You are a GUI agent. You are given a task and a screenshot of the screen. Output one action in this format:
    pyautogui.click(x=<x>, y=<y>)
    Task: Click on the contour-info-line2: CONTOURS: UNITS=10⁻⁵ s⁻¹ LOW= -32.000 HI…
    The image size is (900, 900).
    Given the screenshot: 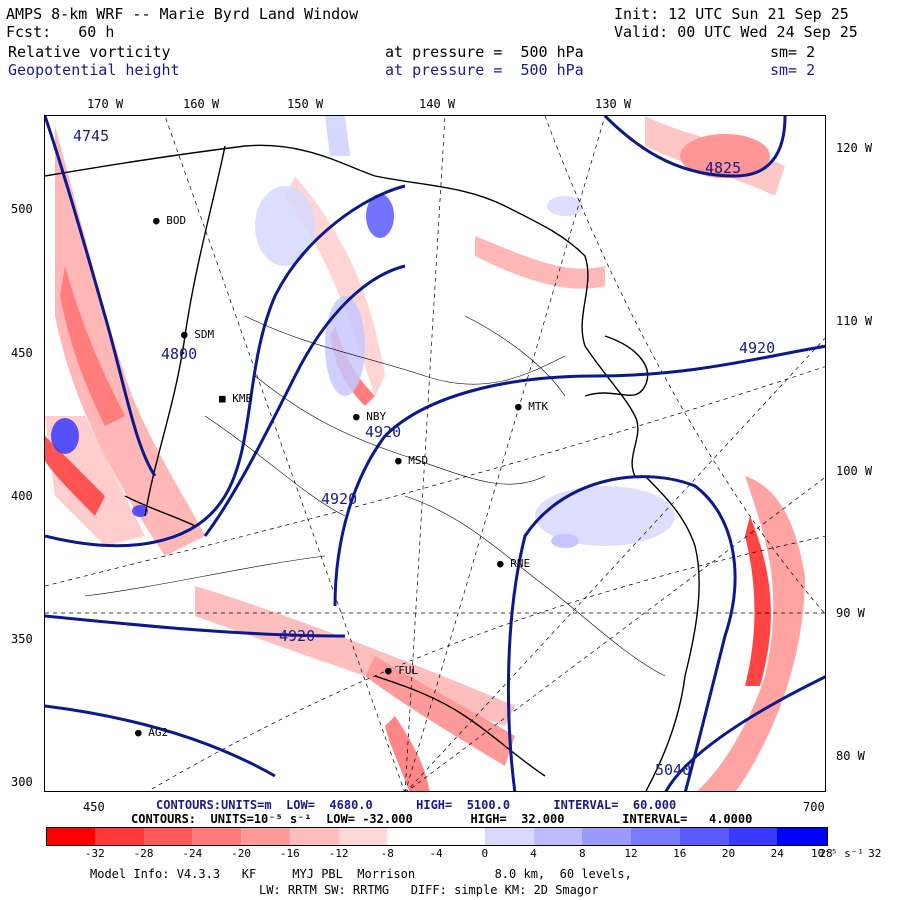 What is the action you would take?
    pyautogui.click(x=442, y=819)
    